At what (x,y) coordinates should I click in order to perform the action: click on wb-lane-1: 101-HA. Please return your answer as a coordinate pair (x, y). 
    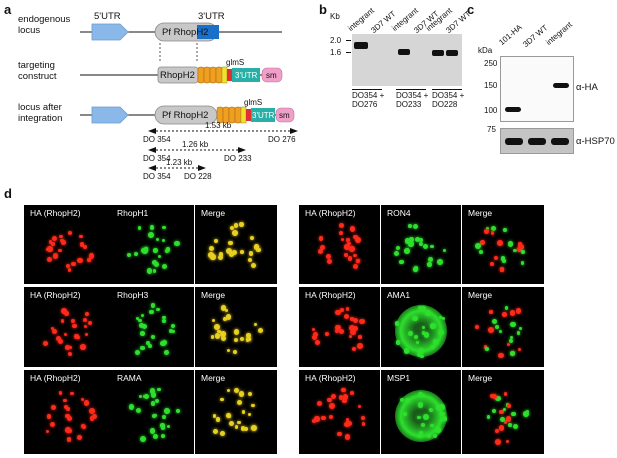
    Looking at the image, I should click on (510, 34).